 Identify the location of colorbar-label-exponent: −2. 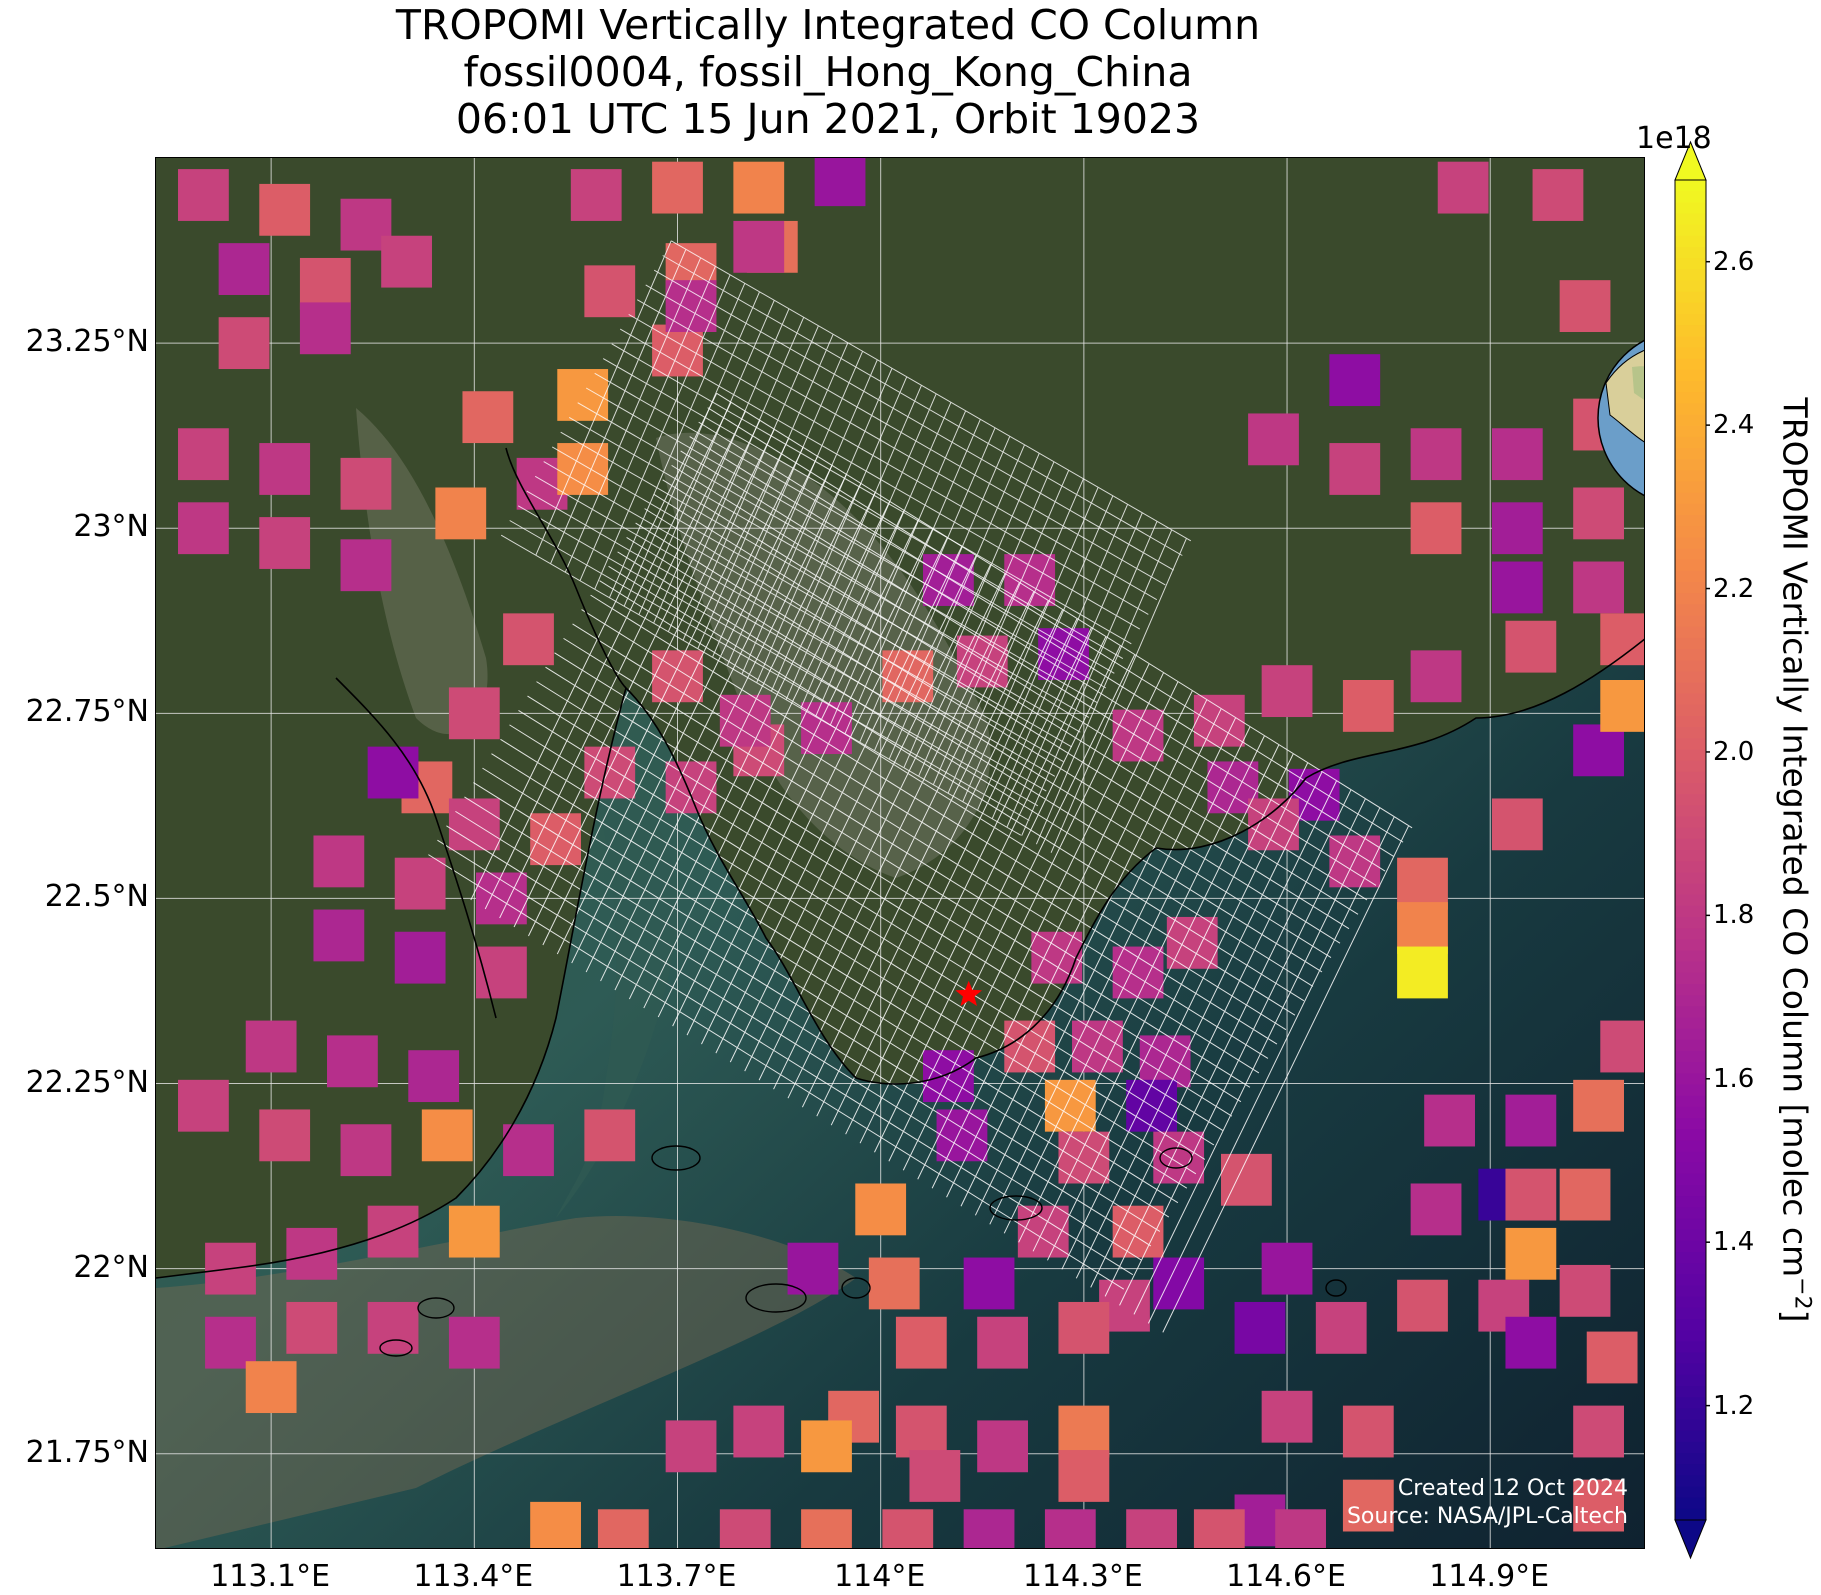
(1802, 1293).